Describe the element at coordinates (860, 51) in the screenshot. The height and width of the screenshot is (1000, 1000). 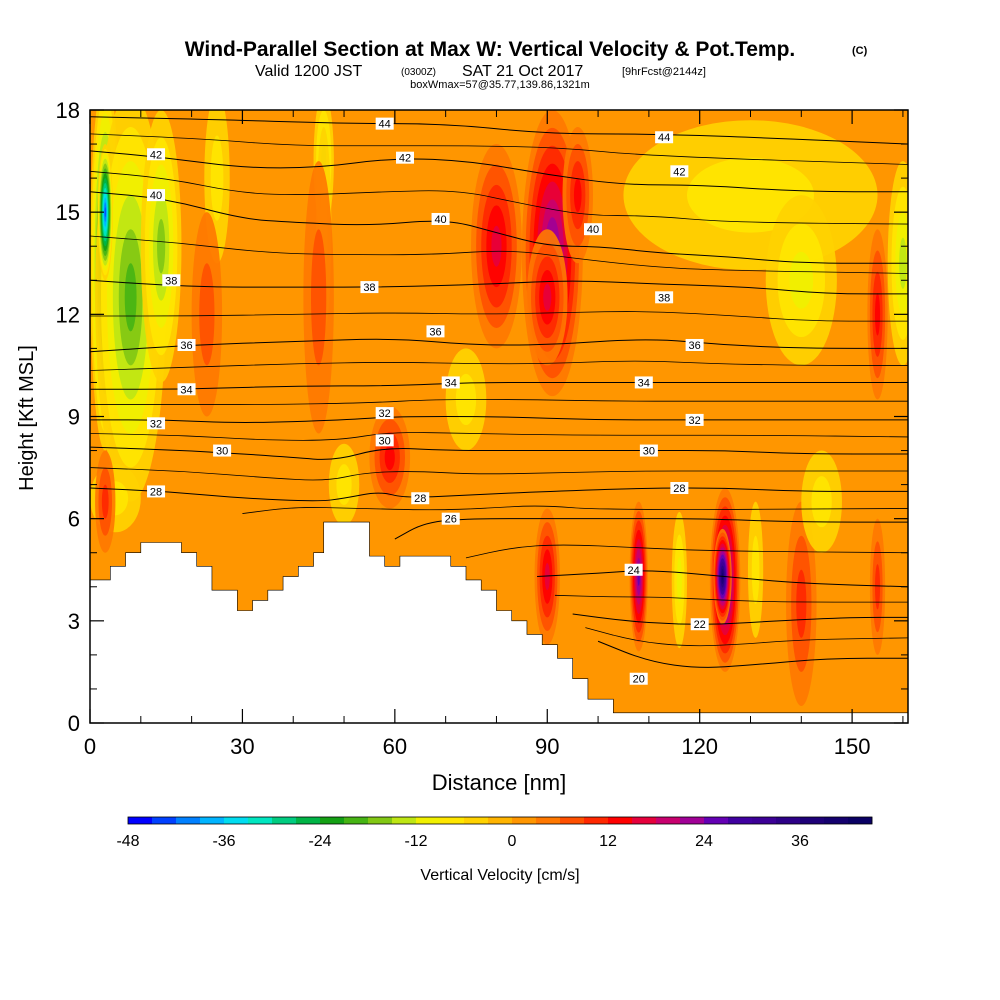
I see `chart-title-mark: (C)` at that location.